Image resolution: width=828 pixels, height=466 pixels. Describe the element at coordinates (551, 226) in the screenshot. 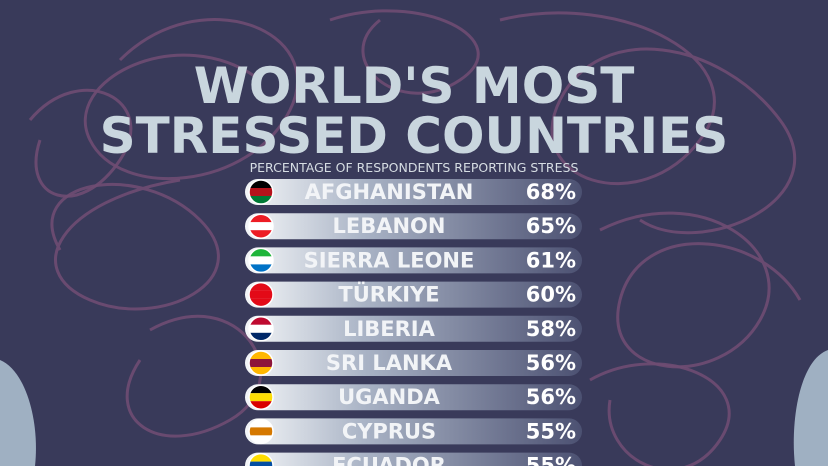

I see `stress-percent: 65%` at that location.